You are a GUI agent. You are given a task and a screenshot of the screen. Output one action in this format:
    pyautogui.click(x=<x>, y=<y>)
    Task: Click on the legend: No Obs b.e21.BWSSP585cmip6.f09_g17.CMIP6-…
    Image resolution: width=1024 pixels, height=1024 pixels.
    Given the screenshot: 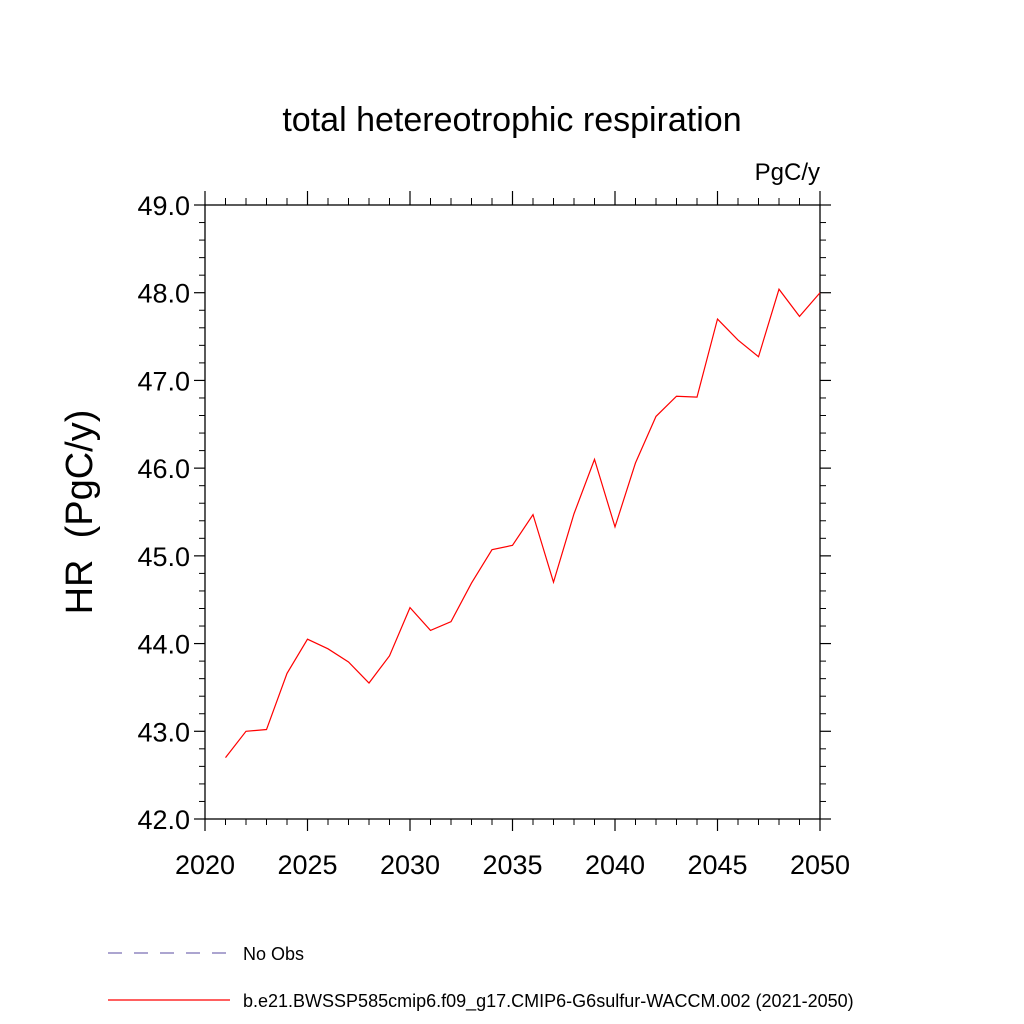 What is the action you would take?
    pyautogui.click(x=481, y=978)
    